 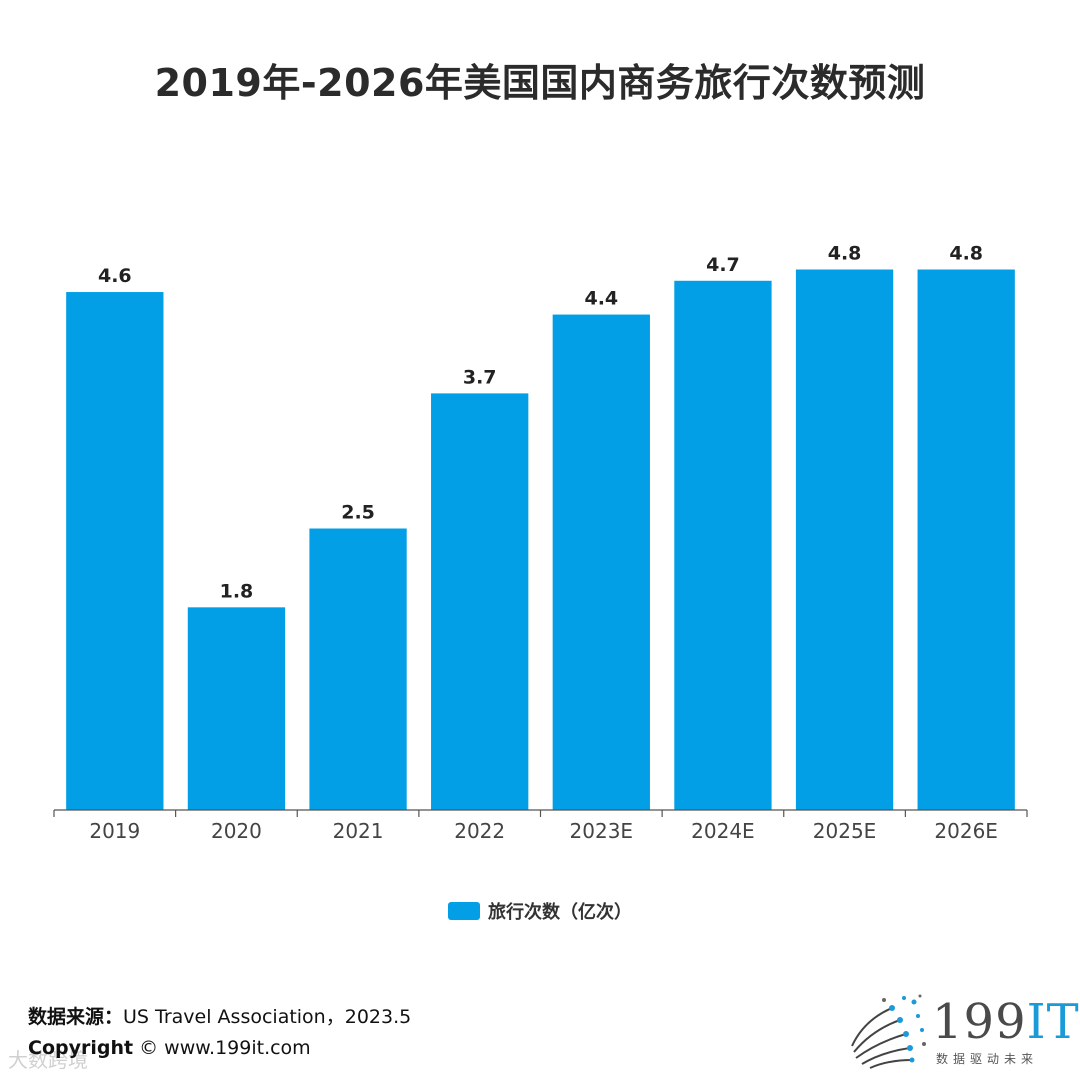 I want to click on x-ticks-group: 2019 2020 2021 2022 2023E 2024E 2025E 2026E, so click(x=540, y=826).